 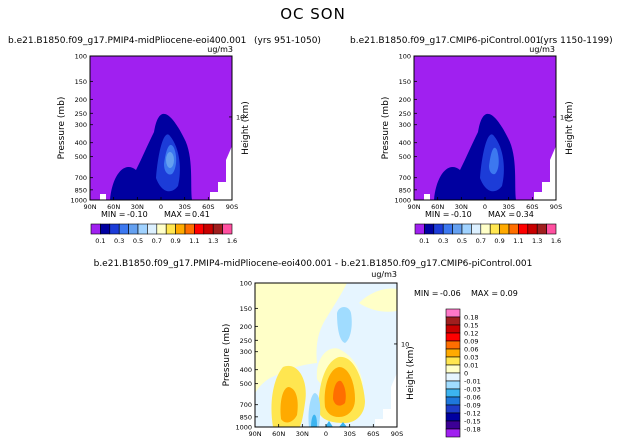 What do you see at coordinates (405, 344) in the screenshot?
I see `height-tick-label: 10` at bounding box center [405, 344].